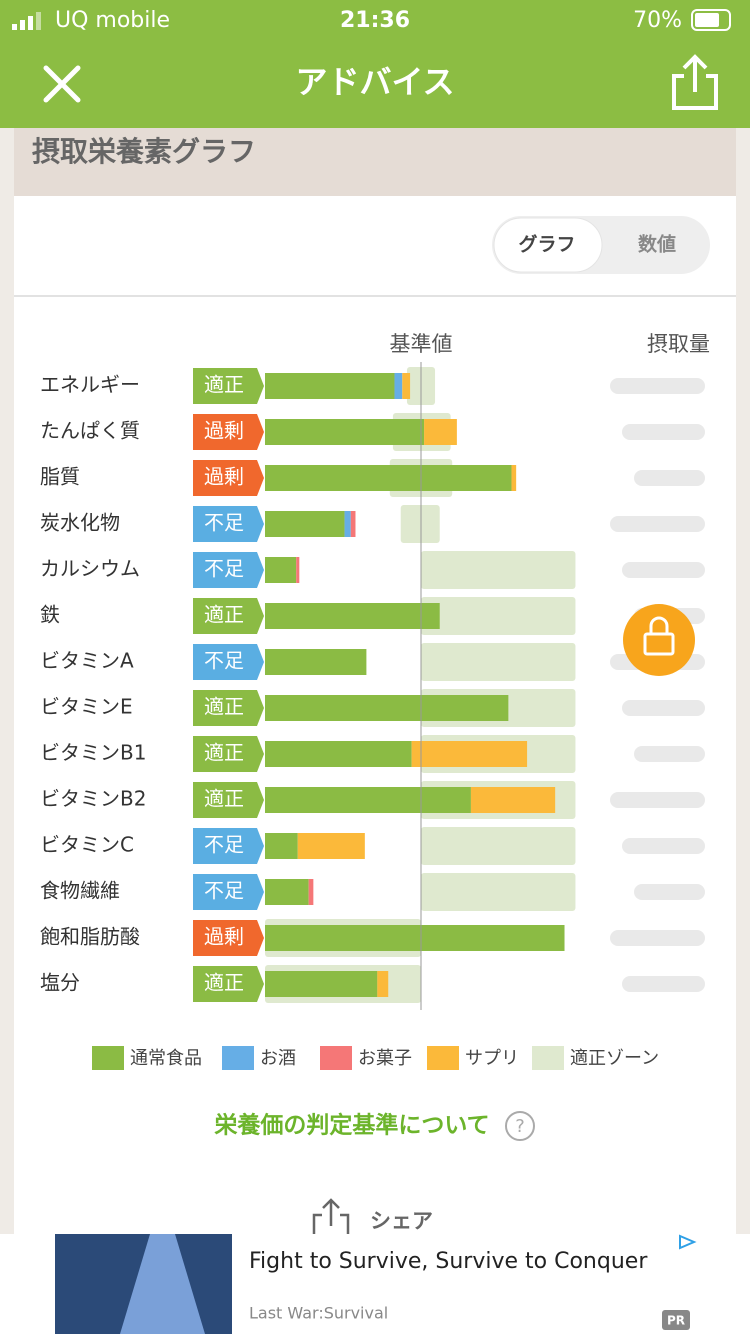 The width and height of the screenshot is (750, 1334). I want to click on close-button, so click(62, 84).